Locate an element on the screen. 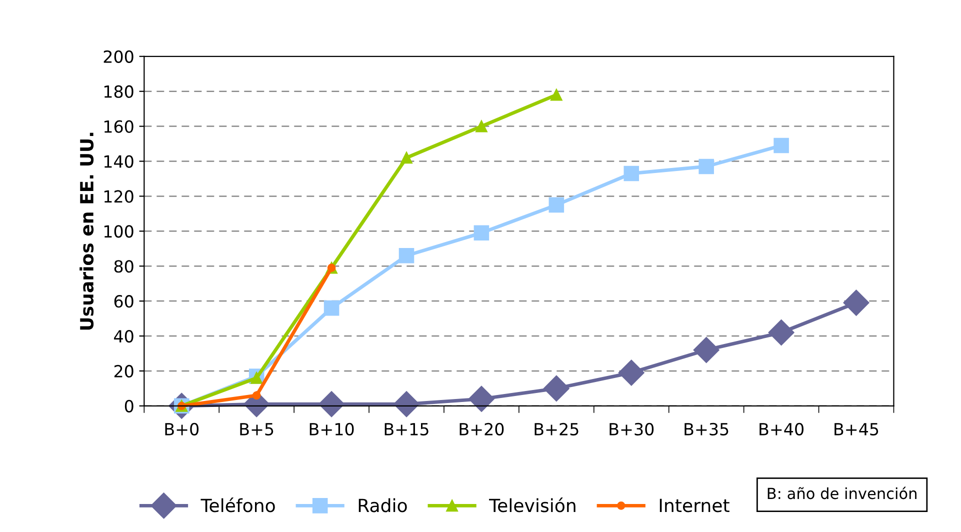 The height and width of the screenshot is (532, 961). legend-label: Televisión is located at coordinates (532, 505).